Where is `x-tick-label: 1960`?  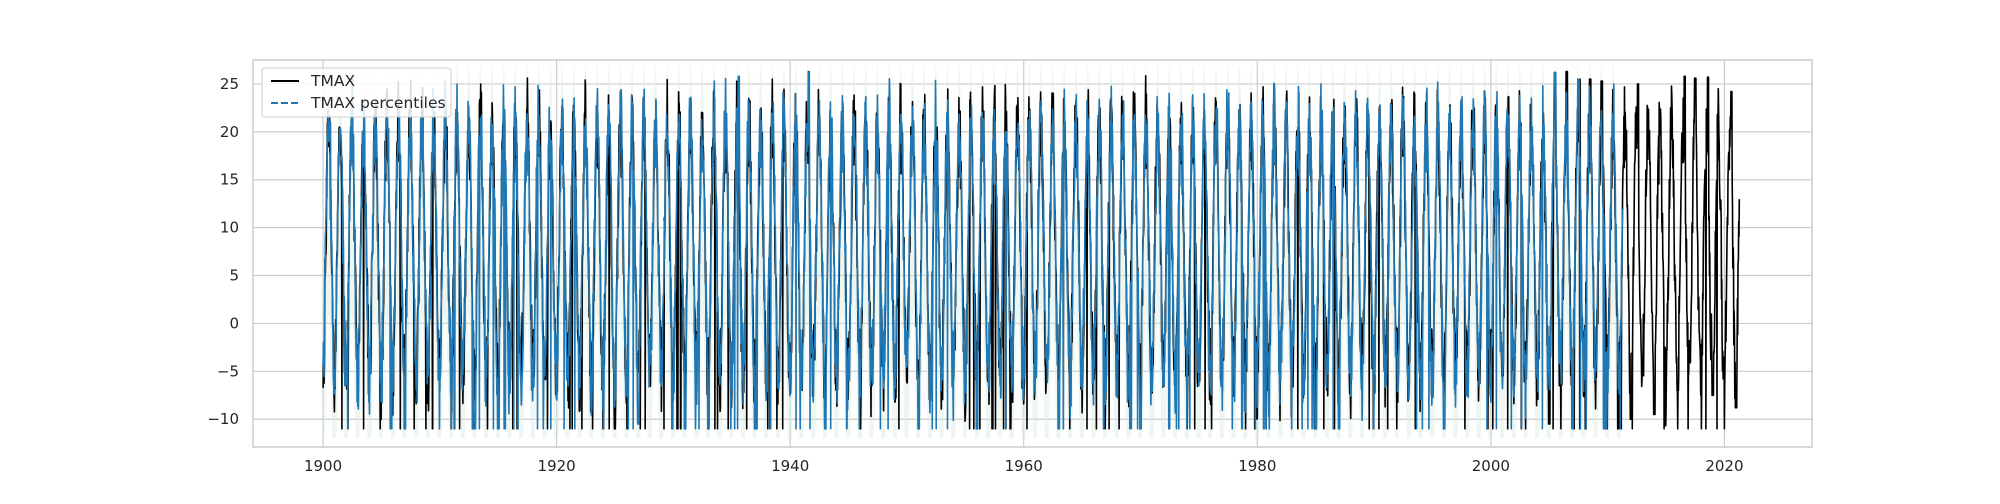
x-tick-label: 1960 is located at coordinates (1024, 466).